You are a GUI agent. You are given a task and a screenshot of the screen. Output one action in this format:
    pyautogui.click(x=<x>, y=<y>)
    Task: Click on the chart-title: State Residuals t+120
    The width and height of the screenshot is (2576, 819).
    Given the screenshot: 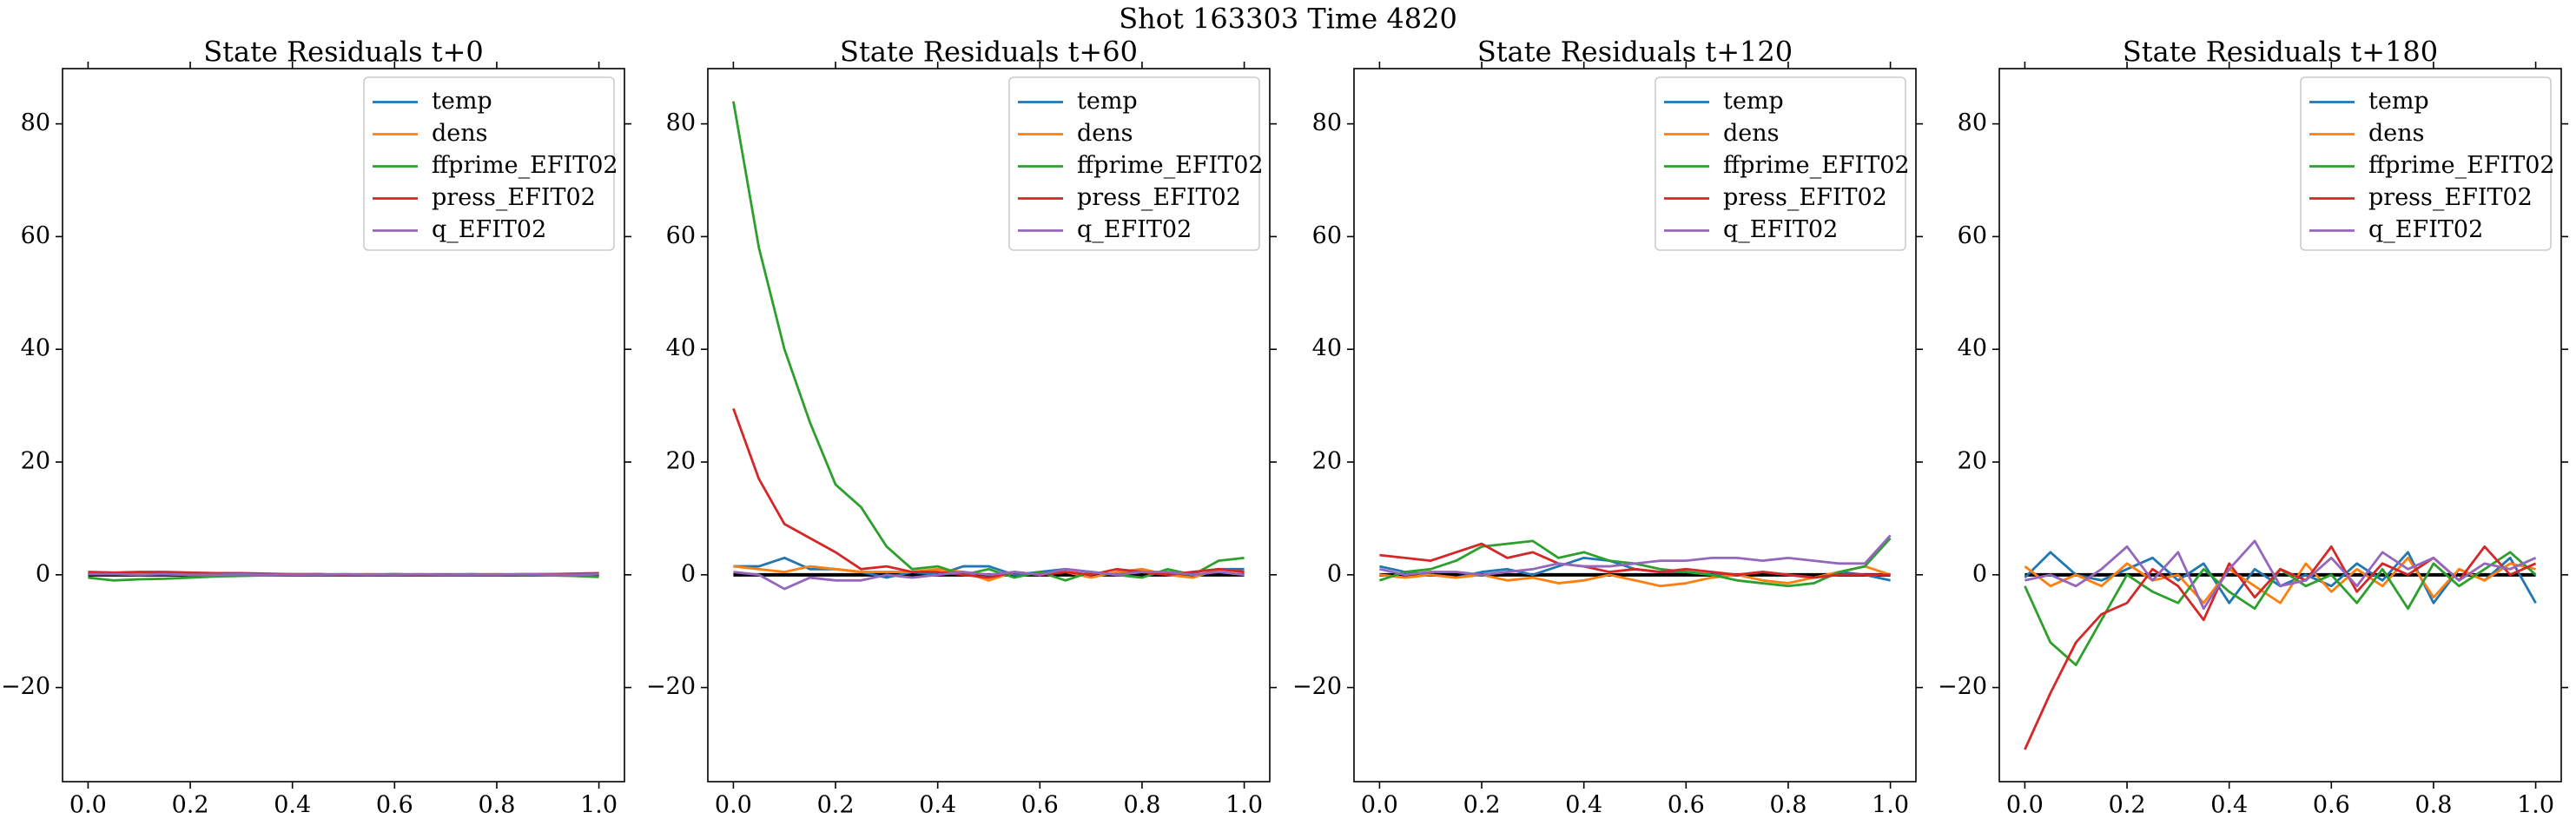 What is the action you would take?
    pyautogui.click(x=1635, y=52)
    